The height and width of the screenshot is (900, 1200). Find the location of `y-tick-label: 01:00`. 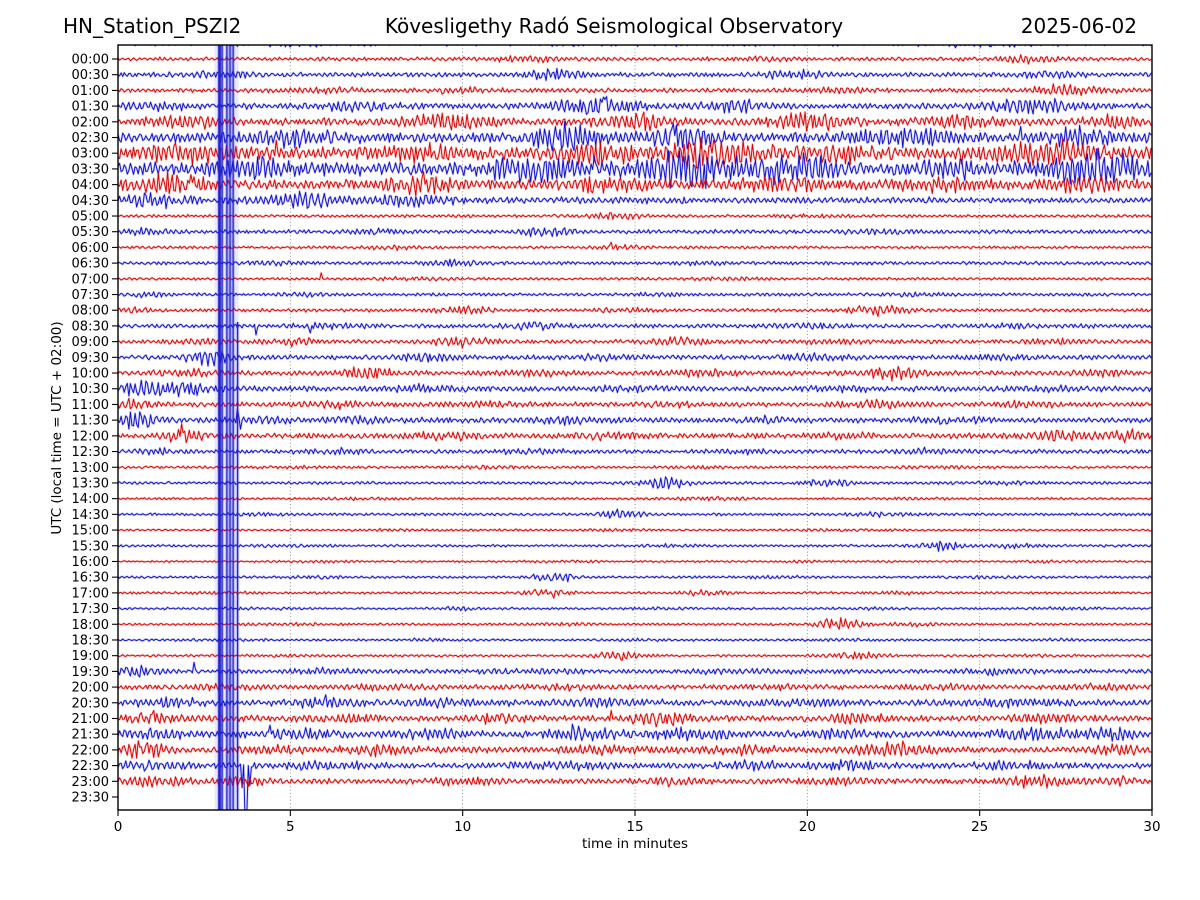

y-tick-label: 01:00 is located at coordinates (90, 91).